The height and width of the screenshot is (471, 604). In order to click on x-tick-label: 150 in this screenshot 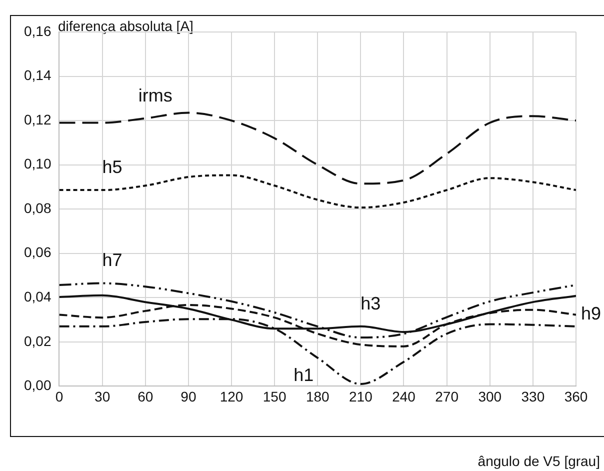, I will do `click(274, 396)`.